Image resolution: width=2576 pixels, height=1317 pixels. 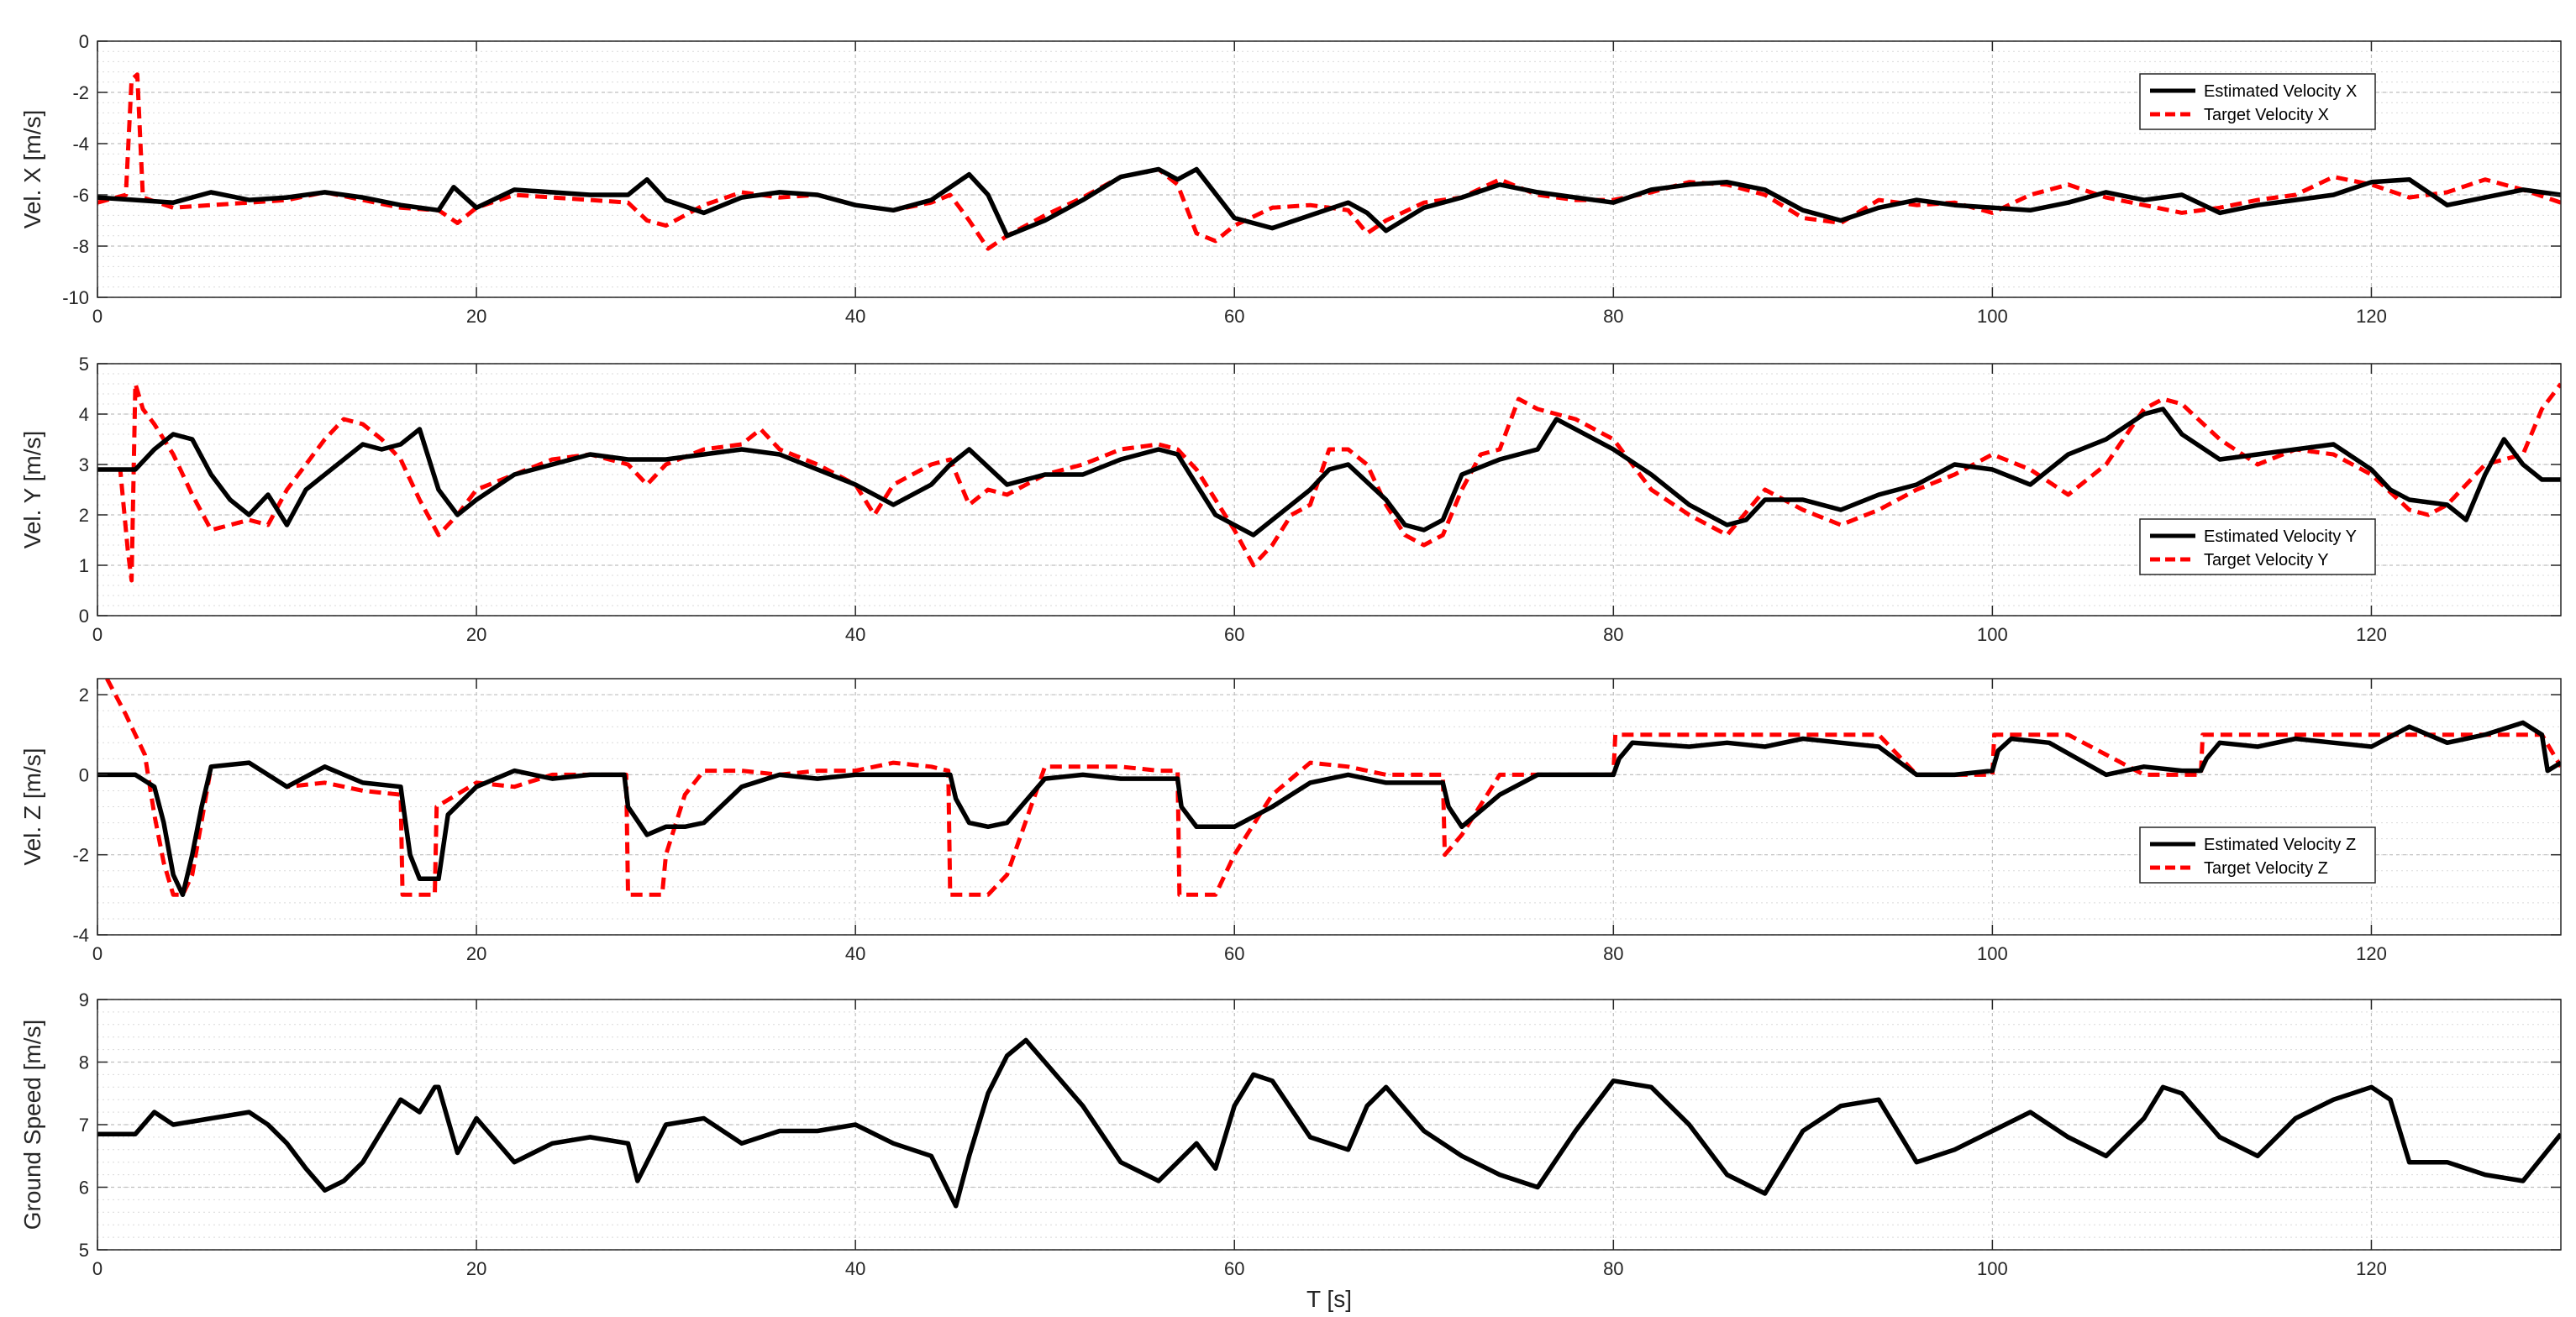 What do you see at coordinates (80, 195) in the screenshot?
I see `y-tick-label: -6` at bounding box center [80, 195].